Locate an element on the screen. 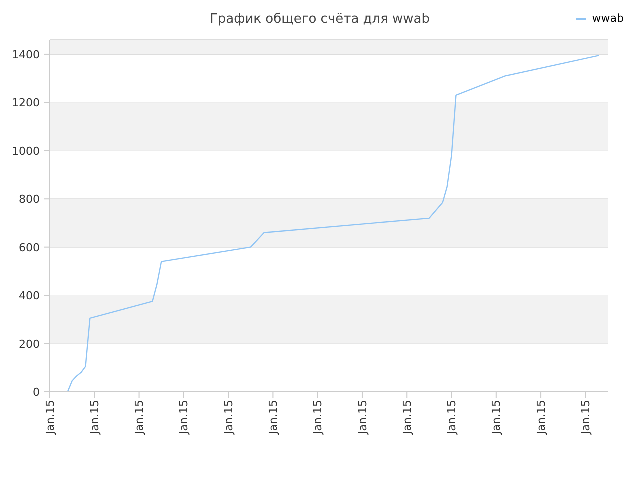 Image resolution: width=640 pixels, height=480 pixels. y-tick-label: 1200 is located at coordinates (26, 103).